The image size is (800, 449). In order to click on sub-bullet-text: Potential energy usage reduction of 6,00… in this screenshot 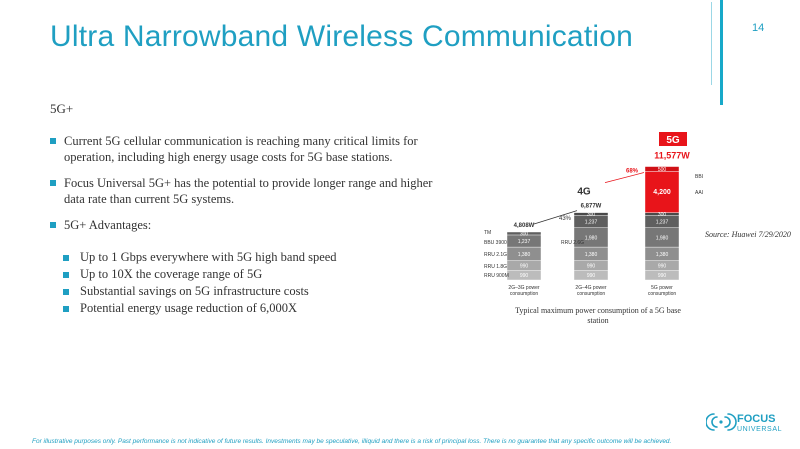, I will do `click(189, 308)`.